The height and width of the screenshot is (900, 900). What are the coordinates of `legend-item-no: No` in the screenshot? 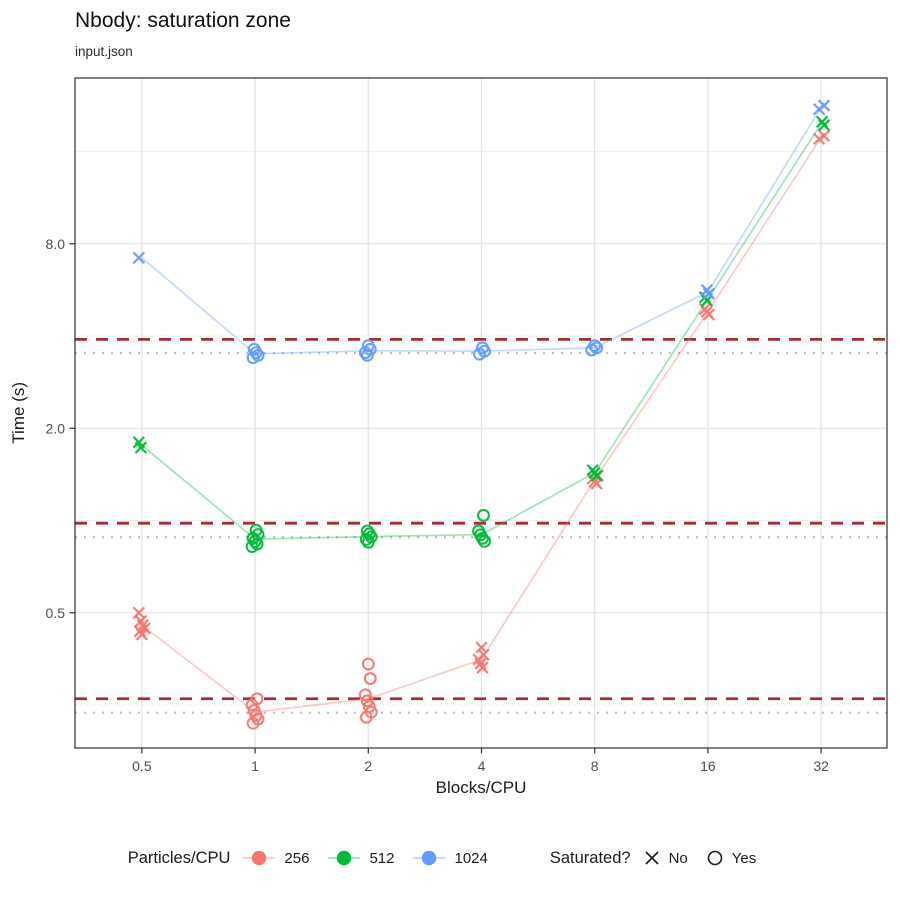 It's located at (669, 858).